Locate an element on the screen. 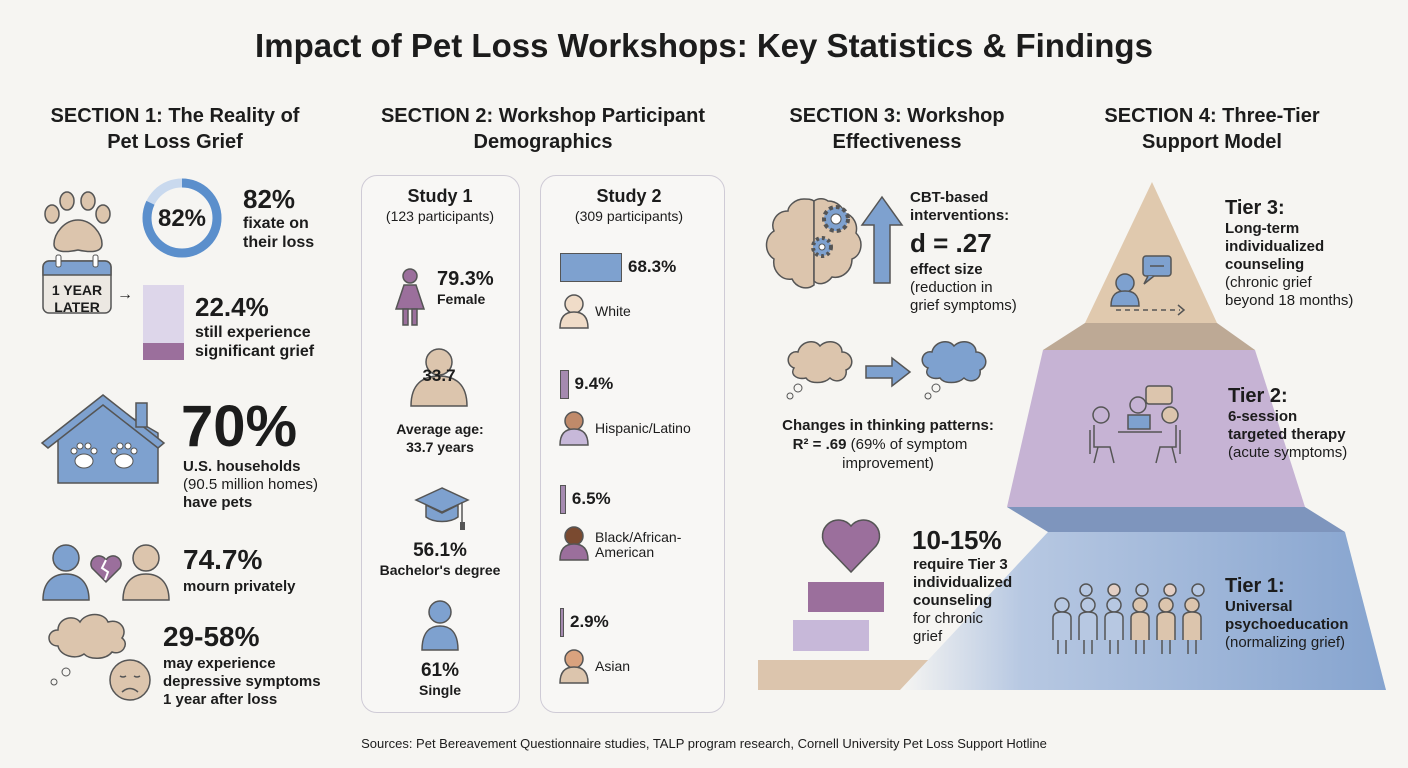  single-person-icon is located at coordinates (440, 625).